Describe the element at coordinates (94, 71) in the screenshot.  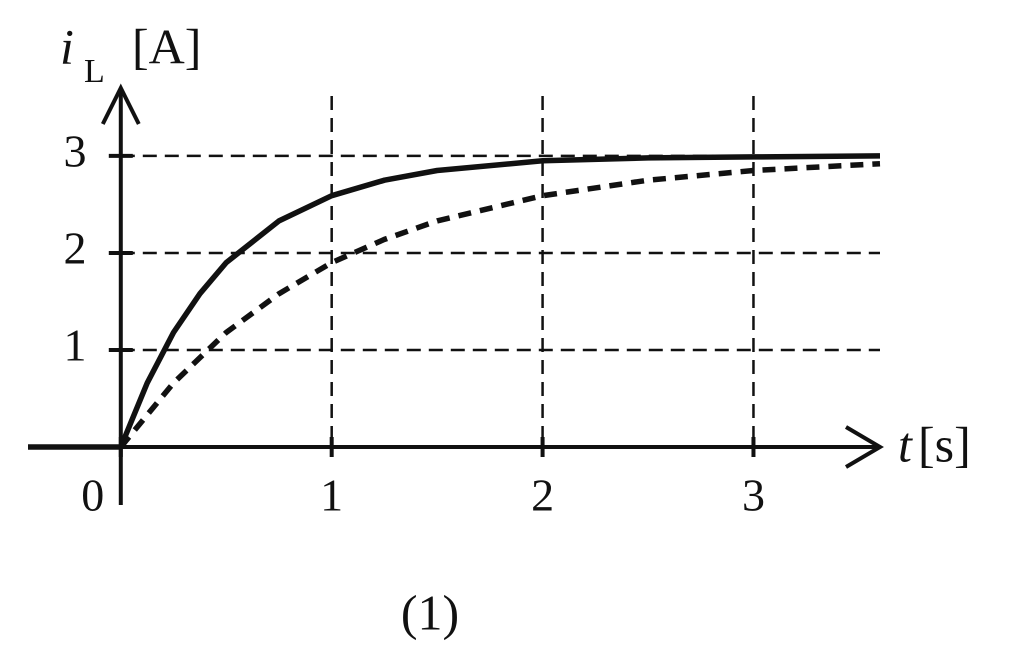
I see `y-axis-label-subscript: L` at that location.